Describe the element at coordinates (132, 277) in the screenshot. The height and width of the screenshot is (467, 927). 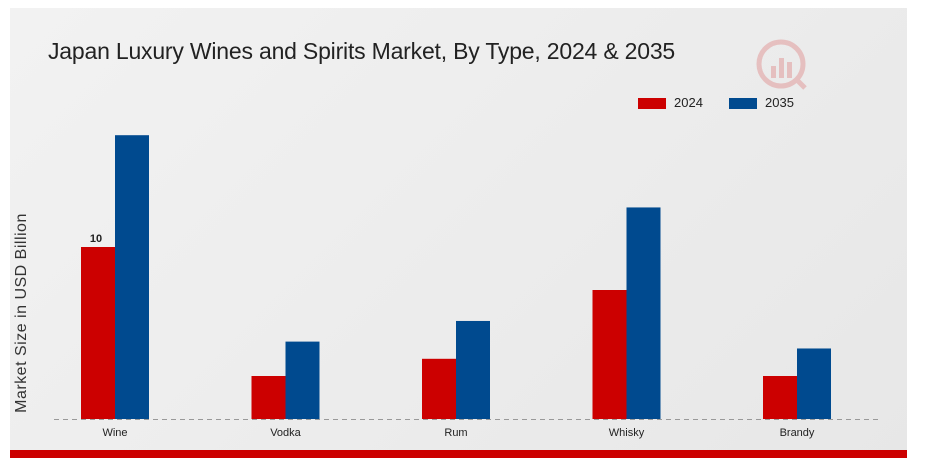
I see `bar-2035-wine` at that location.